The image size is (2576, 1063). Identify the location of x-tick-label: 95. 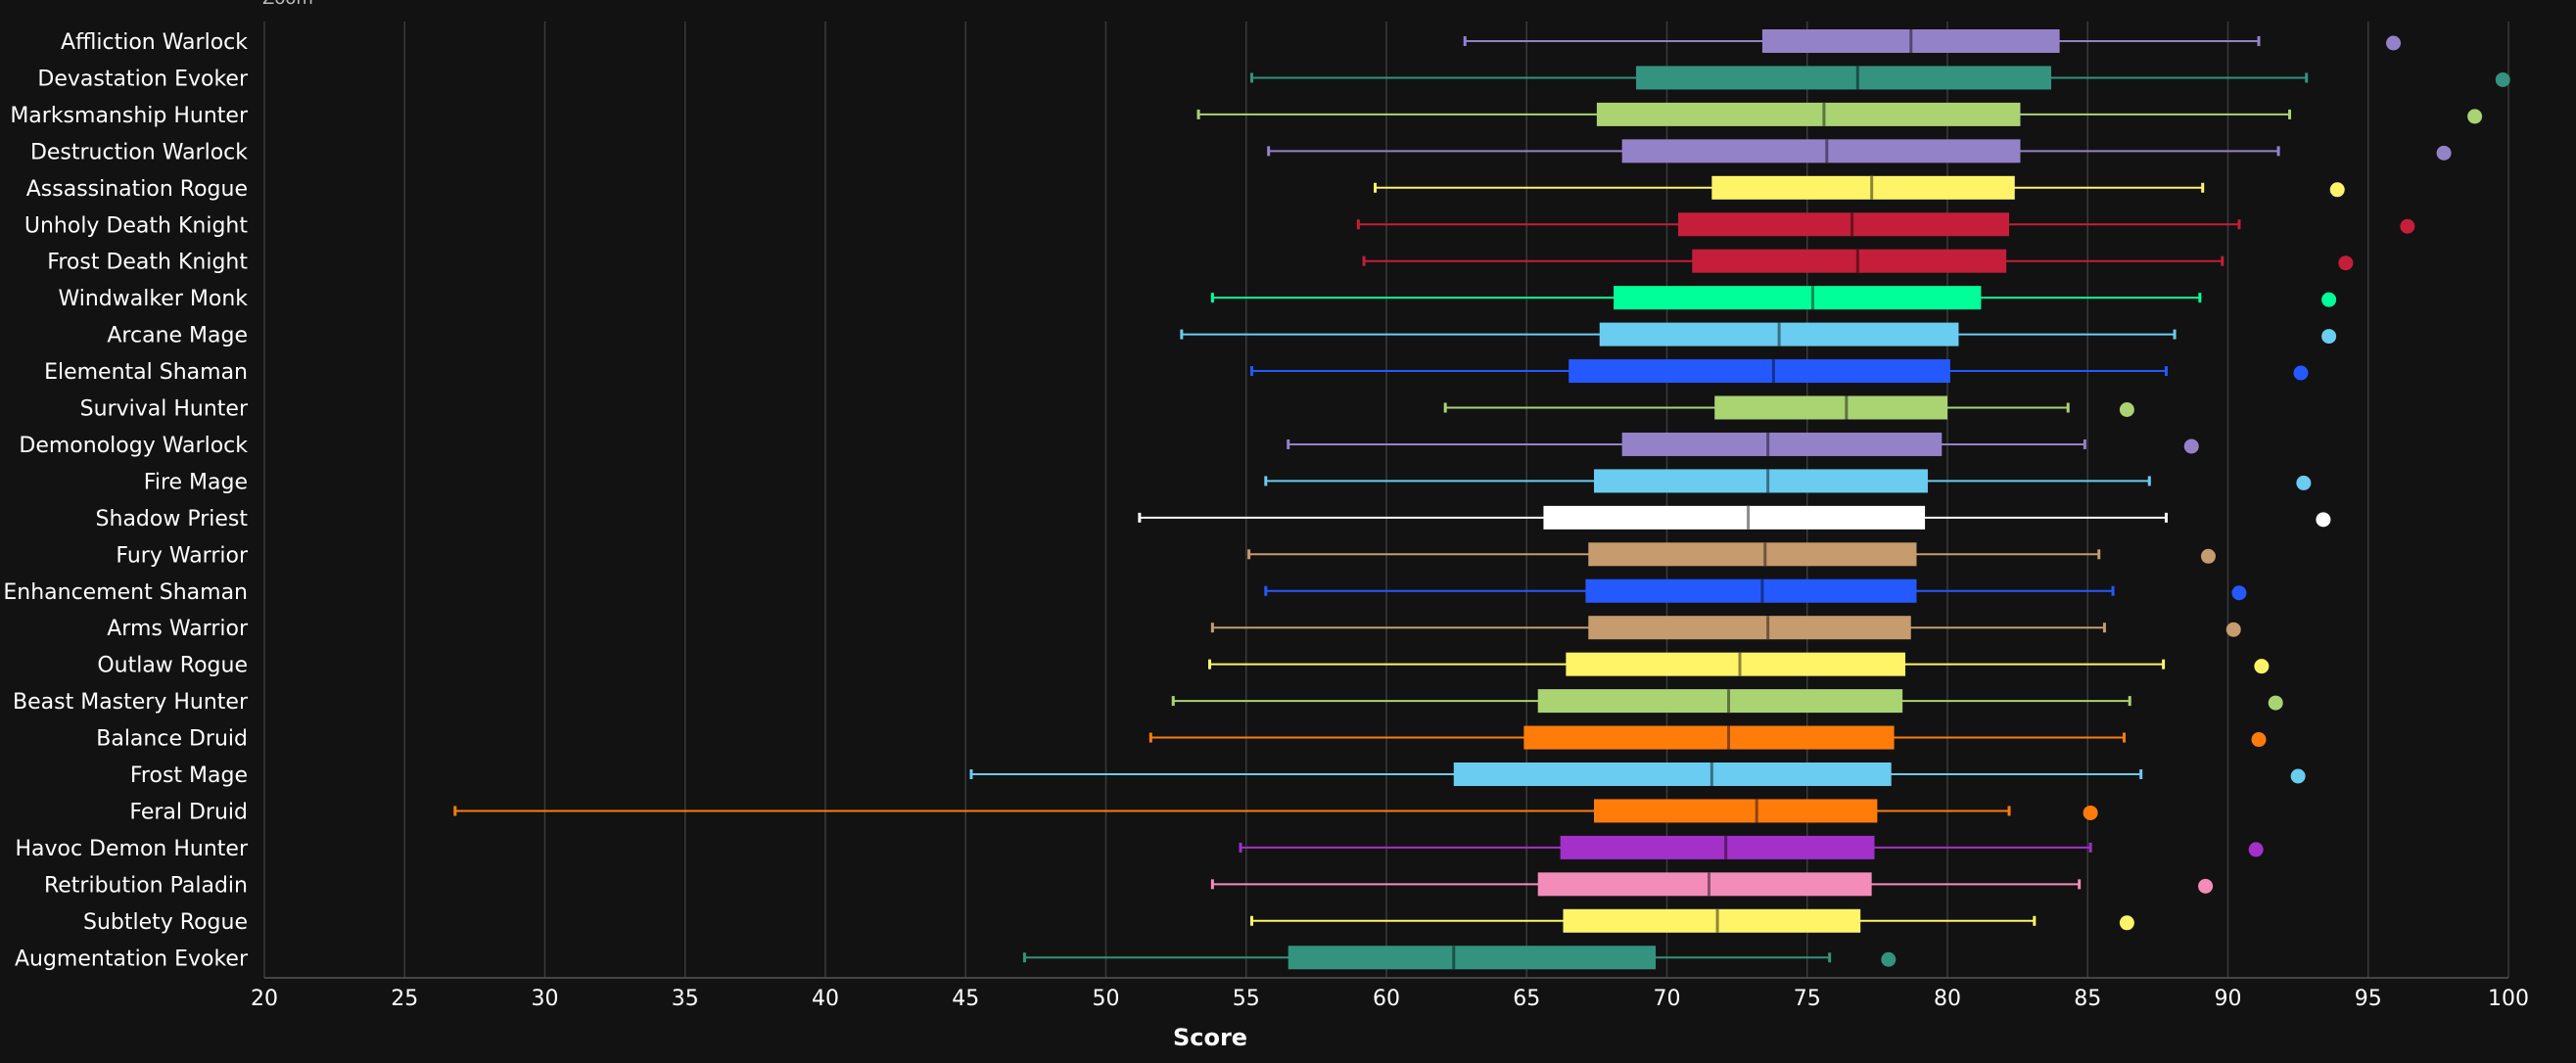
(2368, 999).